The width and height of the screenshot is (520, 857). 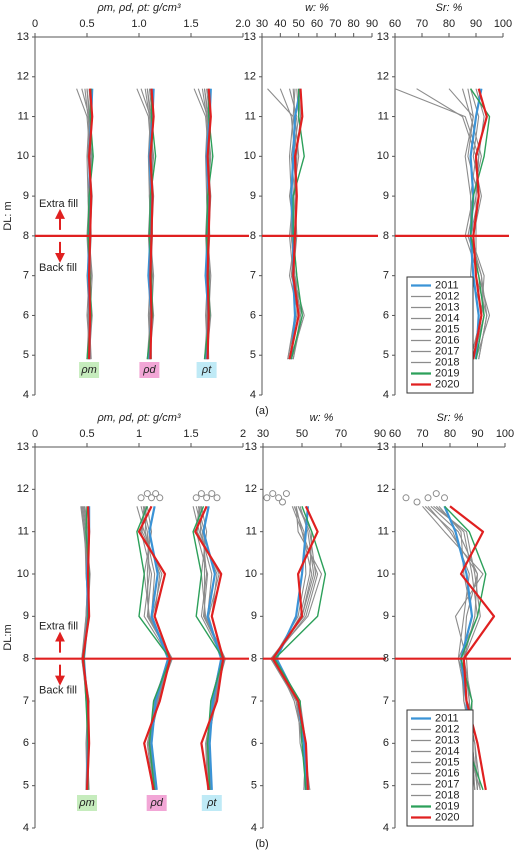 What do you see at coordinates (447, 795) in the screenshot?
I see `legend-label: 2018` at bounding box center [447, 795].